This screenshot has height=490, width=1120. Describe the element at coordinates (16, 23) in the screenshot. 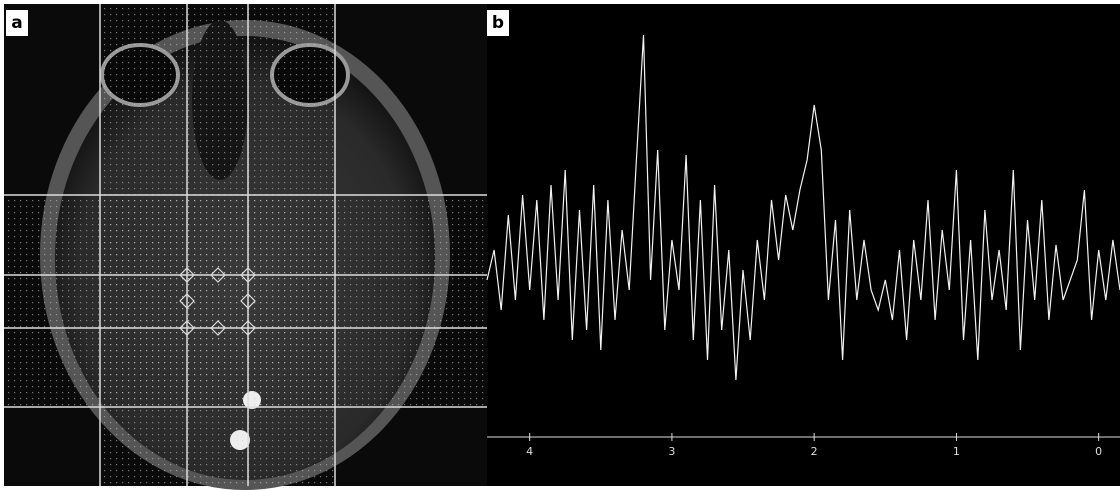

I see `panel-label: a` at that location.